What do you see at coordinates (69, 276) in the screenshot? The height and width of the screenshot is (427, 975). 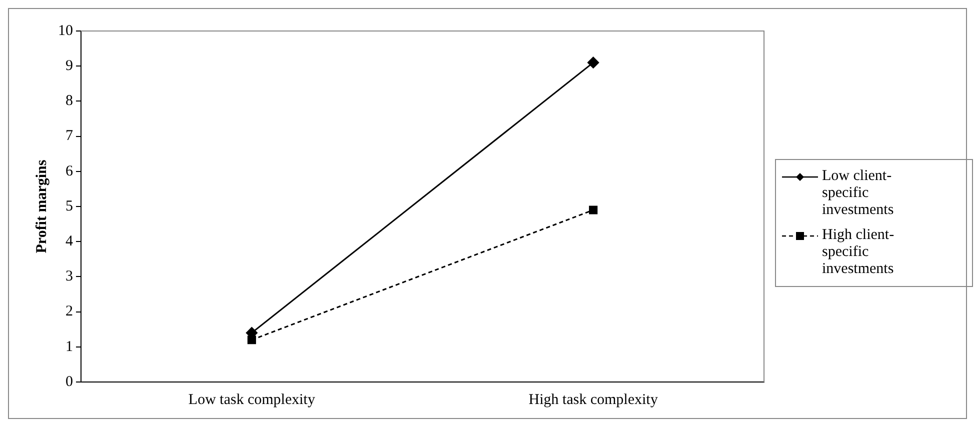 I see `y-tick-label: 3` at bounding box center [69, 276].